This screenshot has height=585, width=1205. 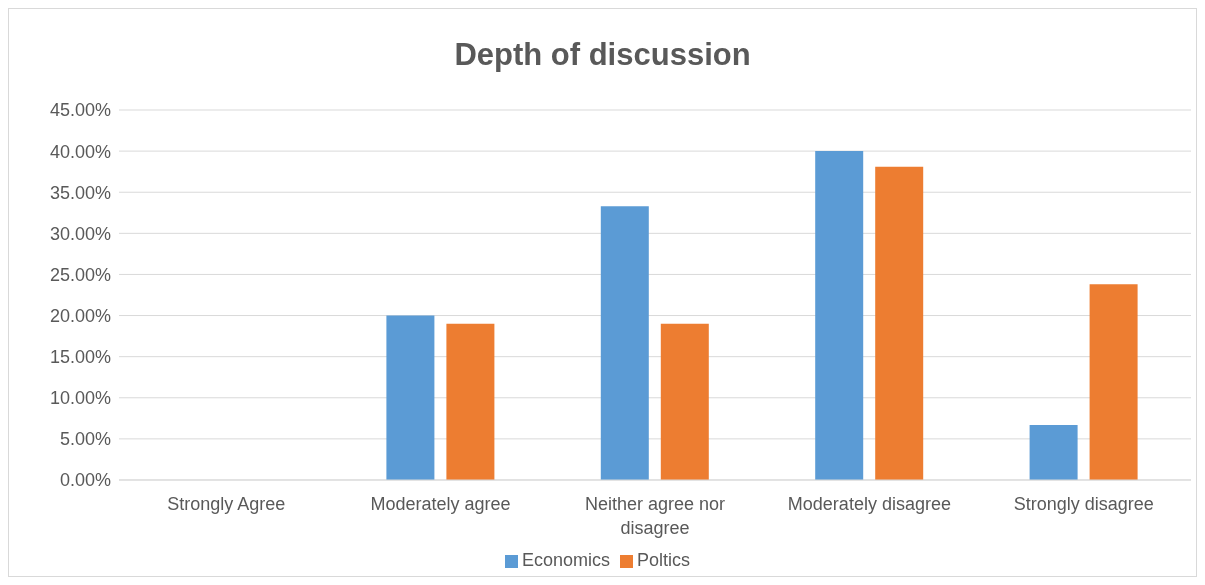 I want to click on x-tick-label: Neither agree nor disagree, so click(x=655, y=516).